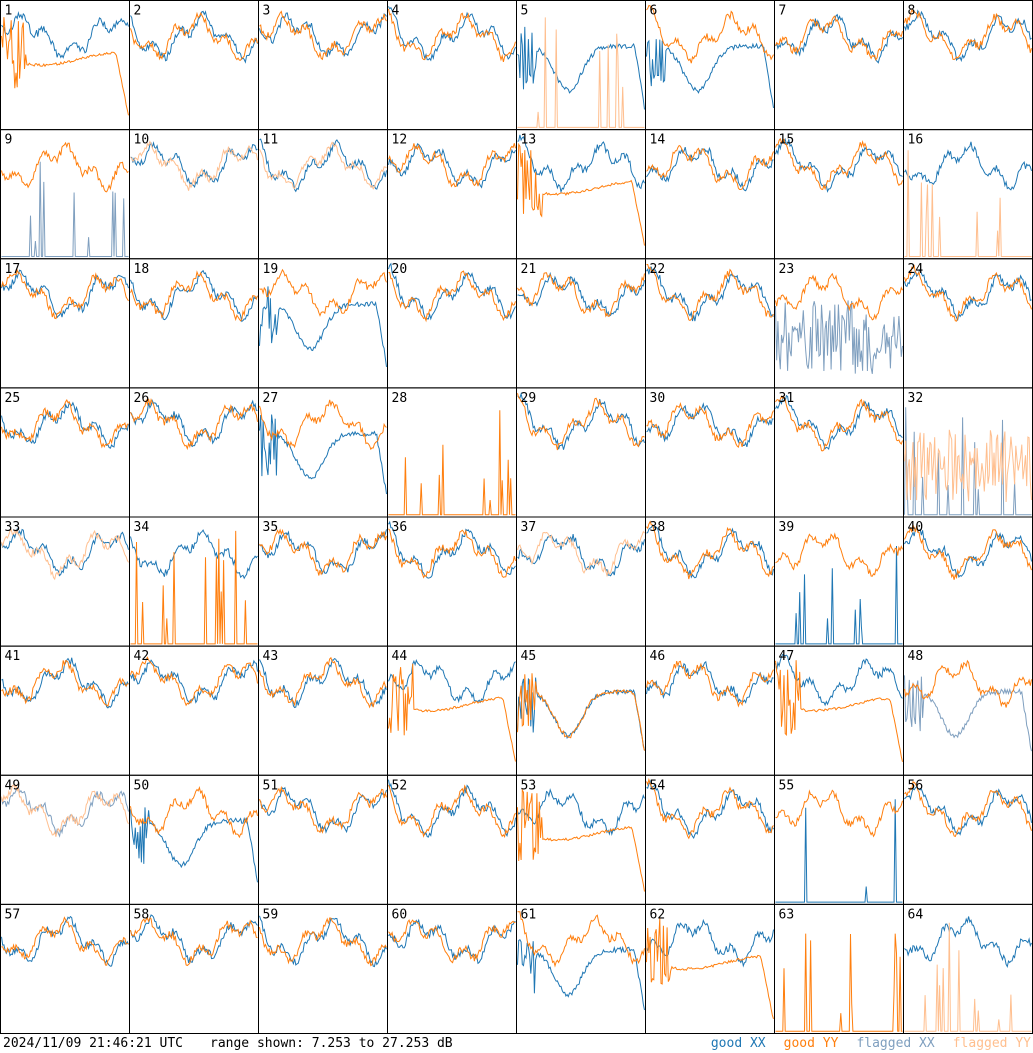  What do you see at coordinates (13, 398) in the screenshot?
I see `panel-label: 25` at bounding box center [13, 398].